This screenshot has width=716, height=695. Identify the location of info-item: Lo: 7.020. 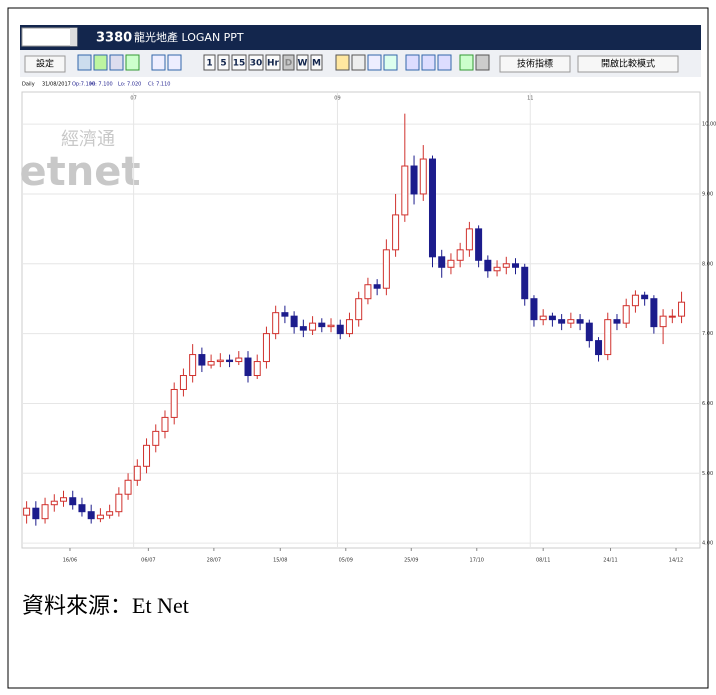
(129, 85).